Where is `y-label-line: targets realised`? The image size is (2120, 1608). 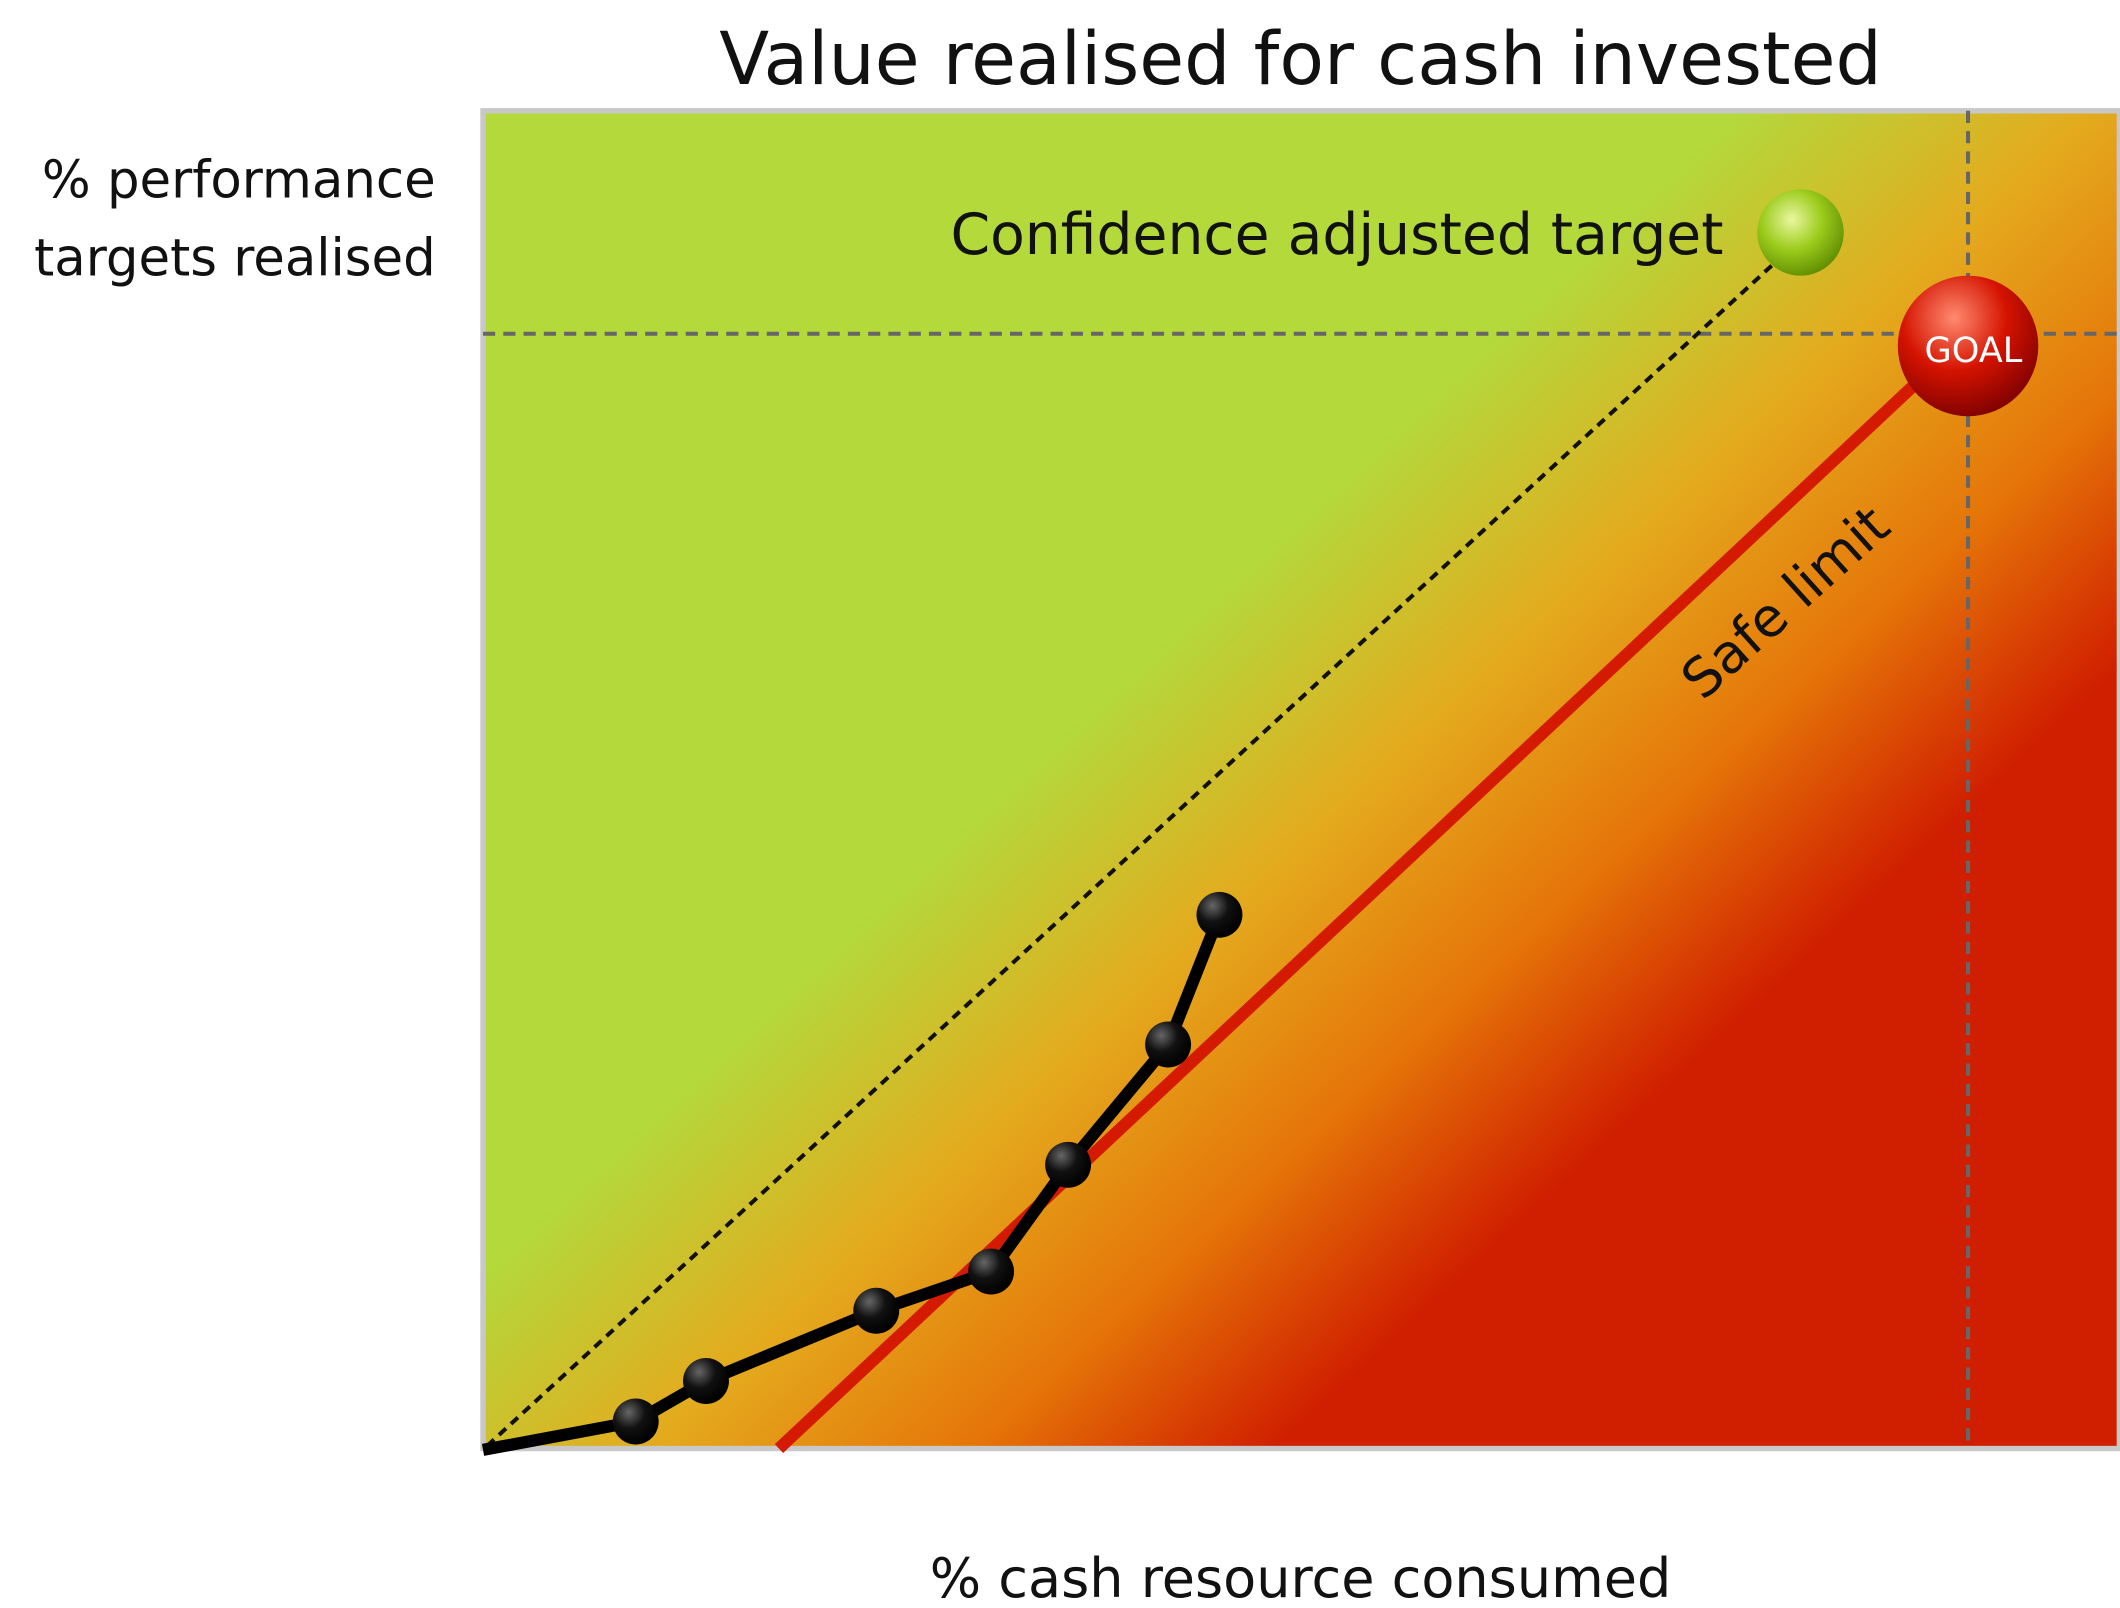 y-label-line: targets realised is located at coordinates (235, 259).